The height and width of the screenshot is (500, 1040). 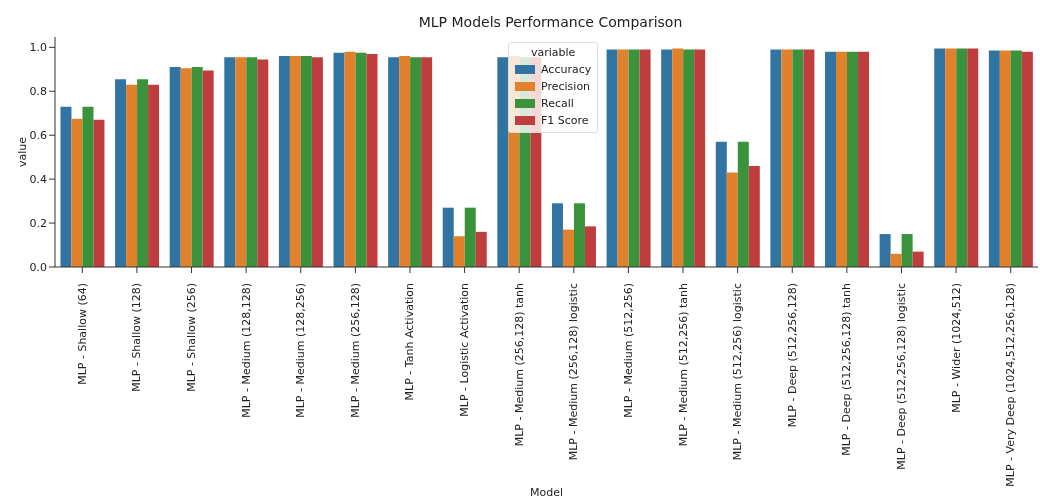 What do you see at coordinates (82, 334) in the screenshot?
I see `x-tick-label: MLP - Shallow (64)` at bounding box center [82, 334].